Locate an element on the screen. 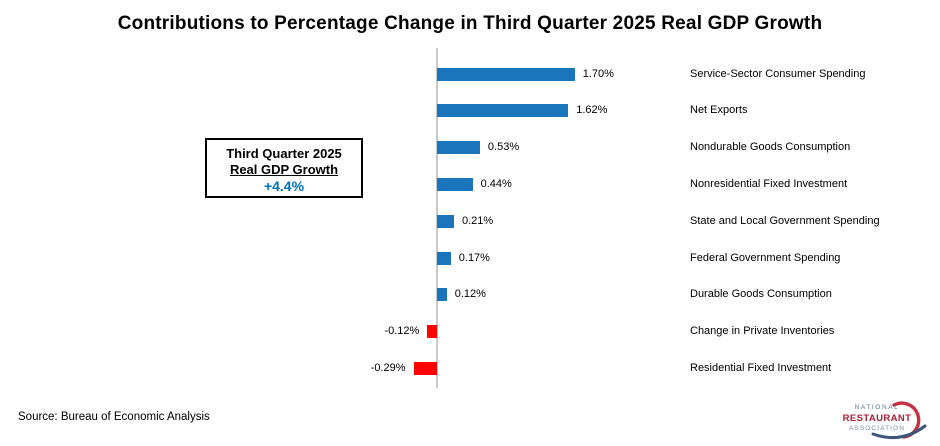  logo-swoosh-icon is located at coordinates (899, 420).